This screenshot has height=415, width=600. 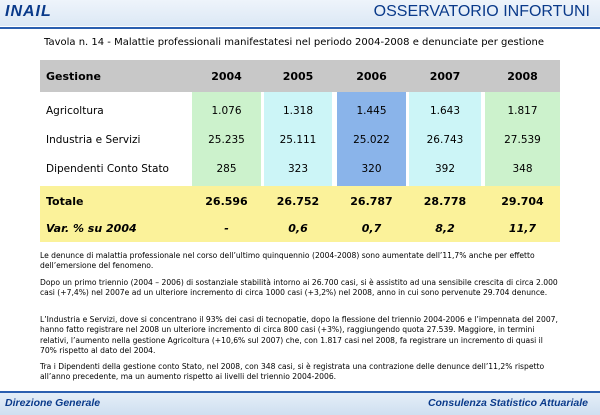 I want to click on total-value: 26.752, so click(x=298, y=201).